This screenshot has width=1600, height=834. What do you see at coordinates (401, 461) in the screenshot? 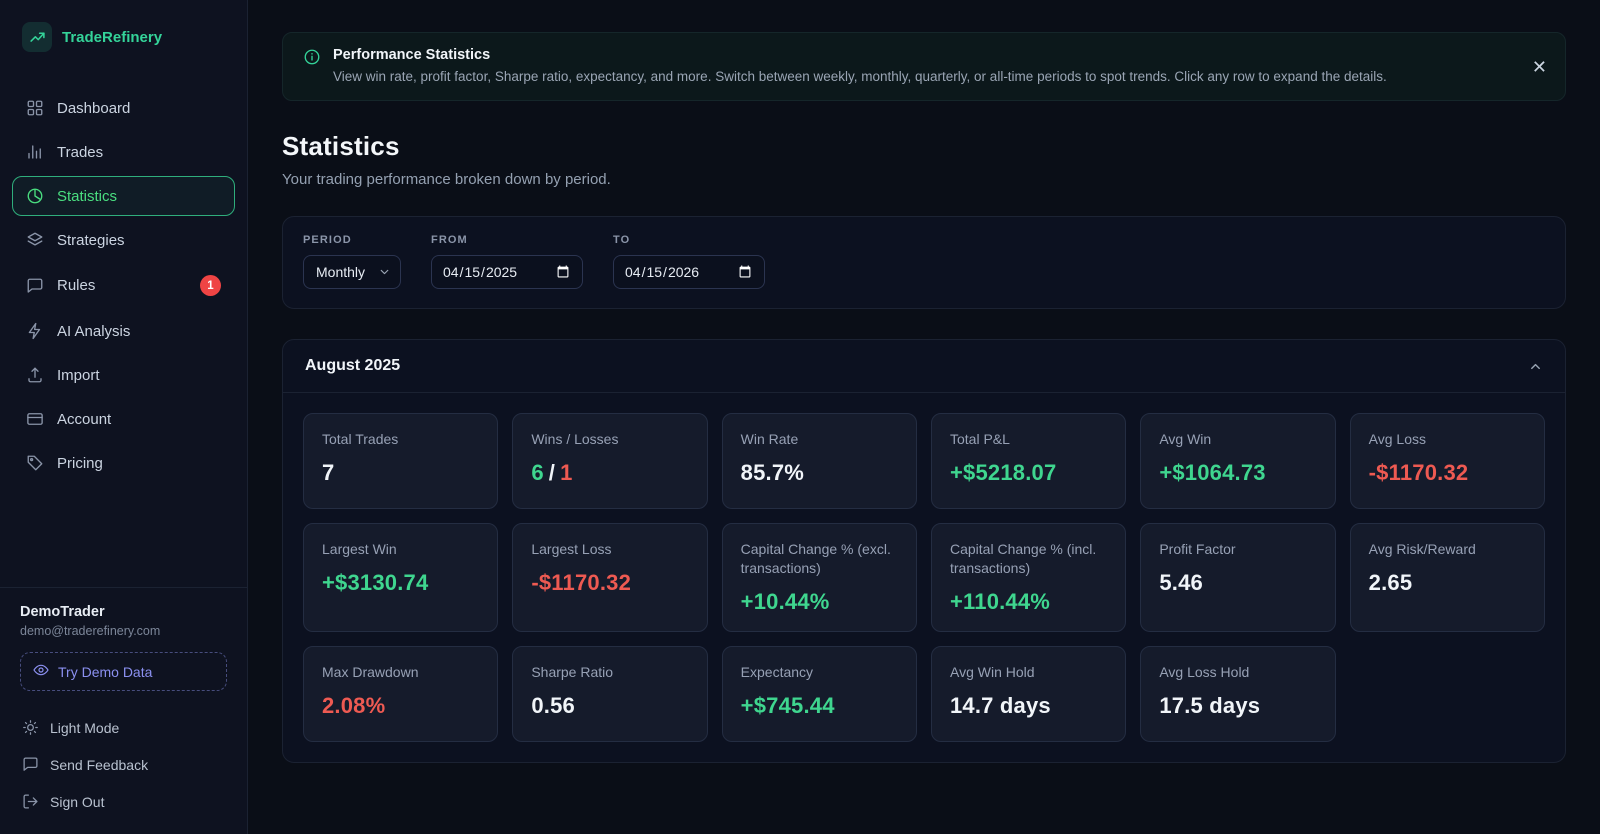
I see `stat-card-total-trades: Total Trades 7` at bounding box center [401, 461].